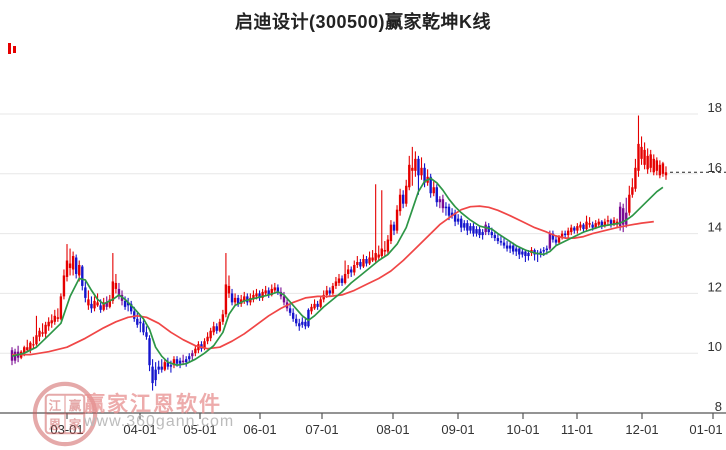 Image resolution: width=726 pixels, height=450 pixels. I want to click on svg-text: 05-01, so click(199, 429).